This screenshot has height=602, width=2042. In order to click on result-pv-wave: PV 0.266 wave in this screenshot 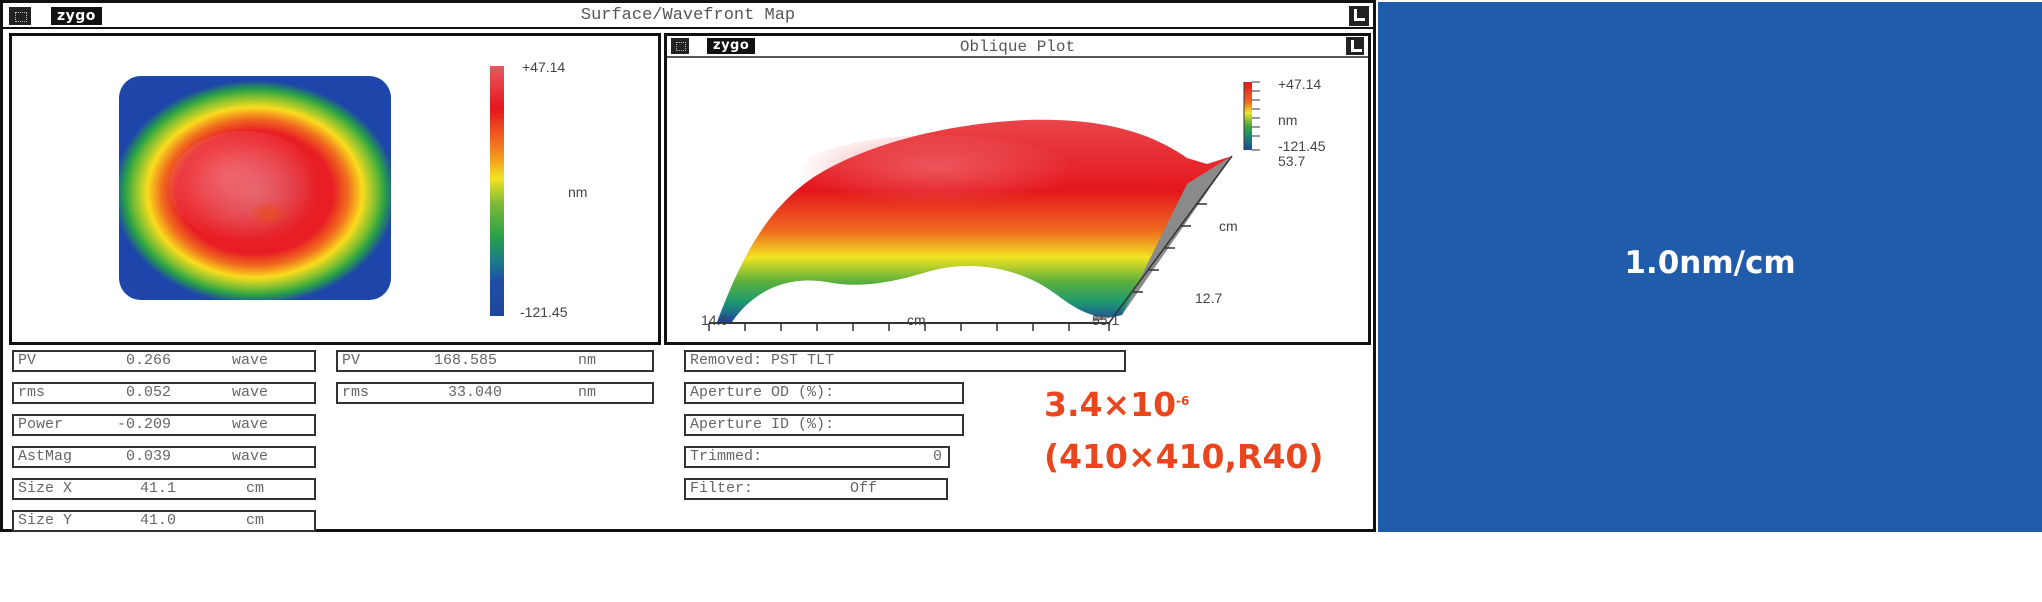, I will do `click(164, 361)`.